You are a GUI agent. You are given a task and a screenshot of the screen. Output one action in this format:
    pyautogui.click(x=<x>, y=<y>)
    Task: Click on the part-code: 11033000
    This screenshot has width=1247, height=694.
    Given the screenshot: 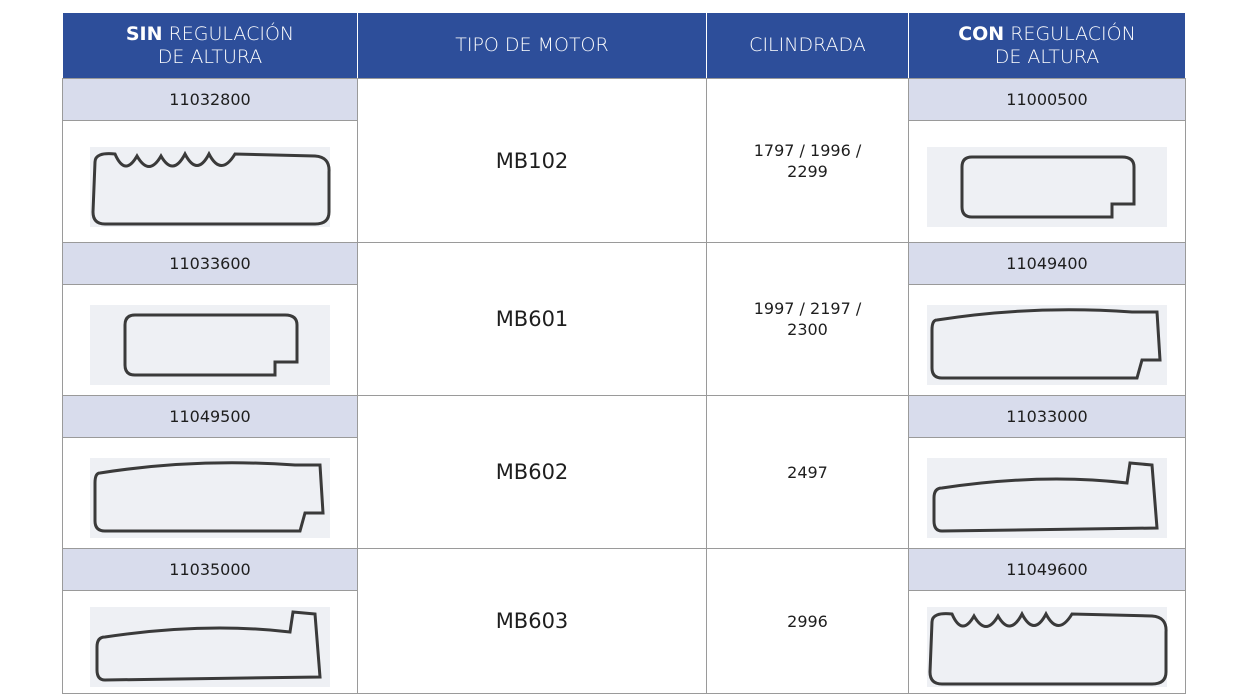 What is the action you would take?
    pyautogui.click(x=1047, y=416)
    